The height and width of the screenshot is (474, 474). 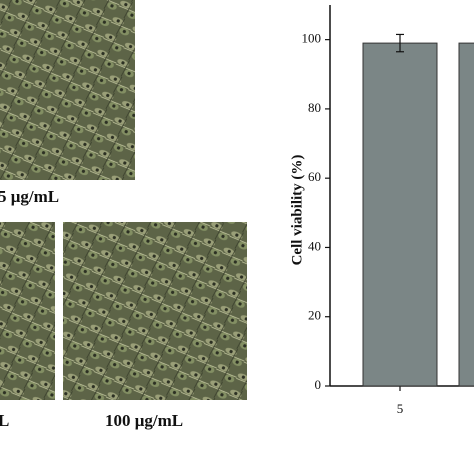 I want to click on x-tick-label: 5, so click(x=400, y=408).